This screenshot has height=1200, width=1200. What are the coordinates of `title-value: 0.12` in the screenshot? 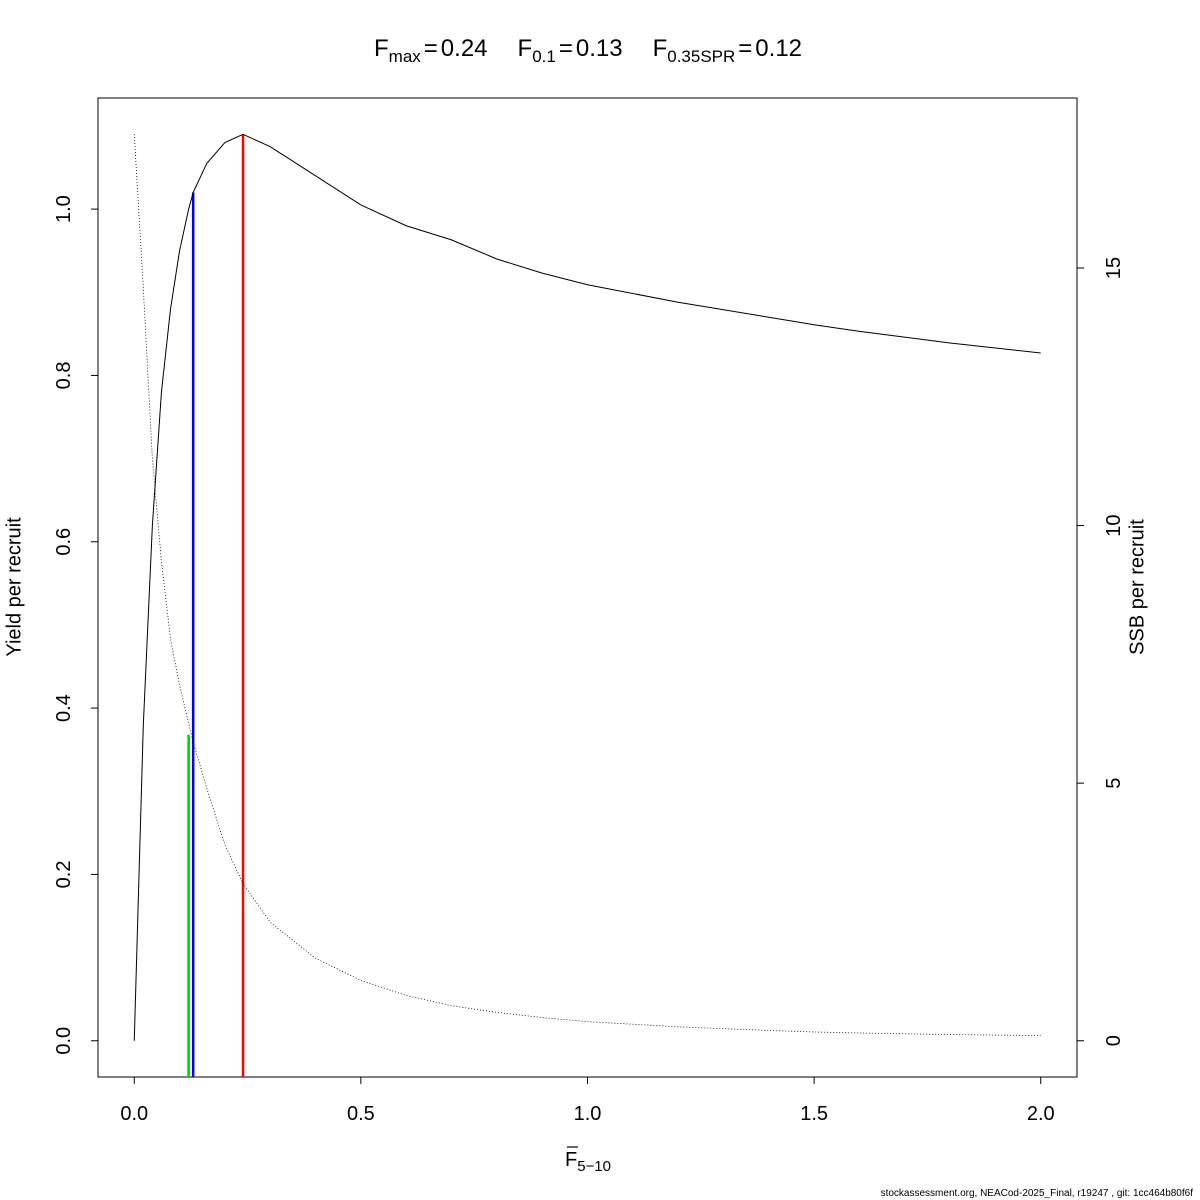 It's located at (778, 48).